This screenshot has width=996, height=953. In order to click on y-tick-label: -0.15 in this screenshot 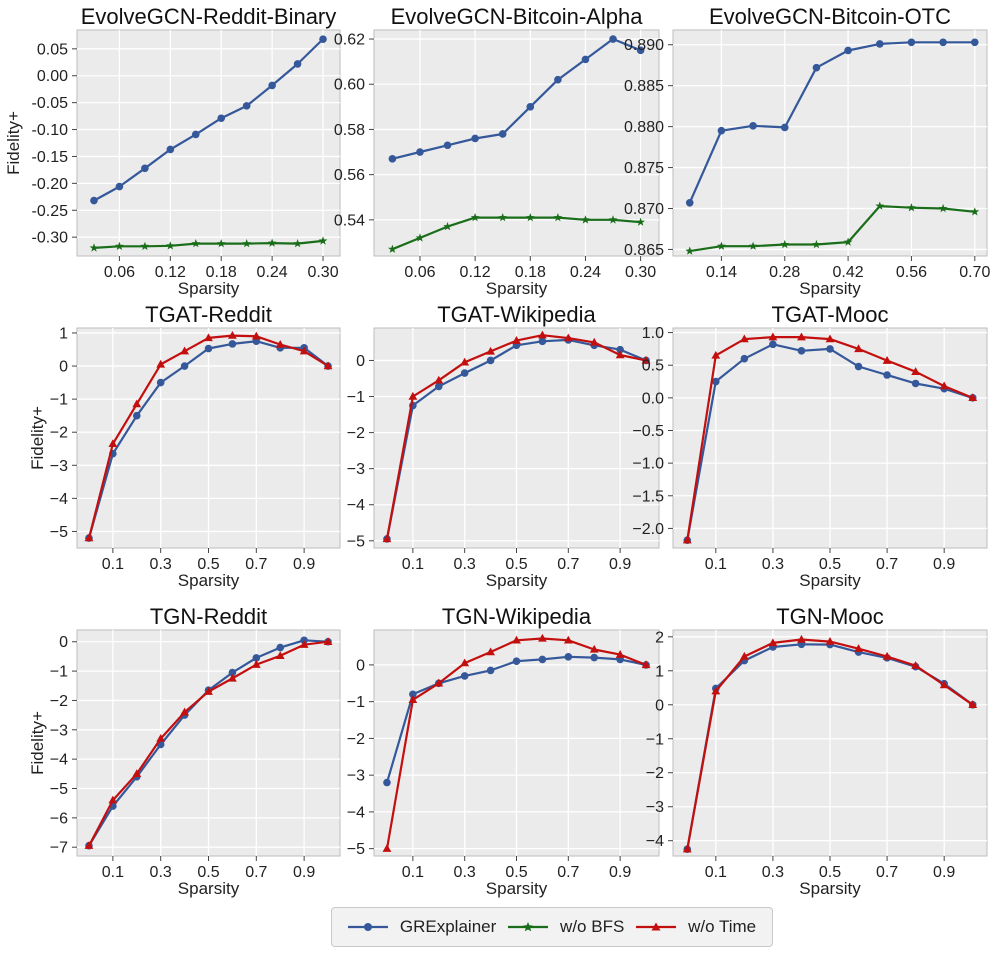, I will do `click(50, 157)`.